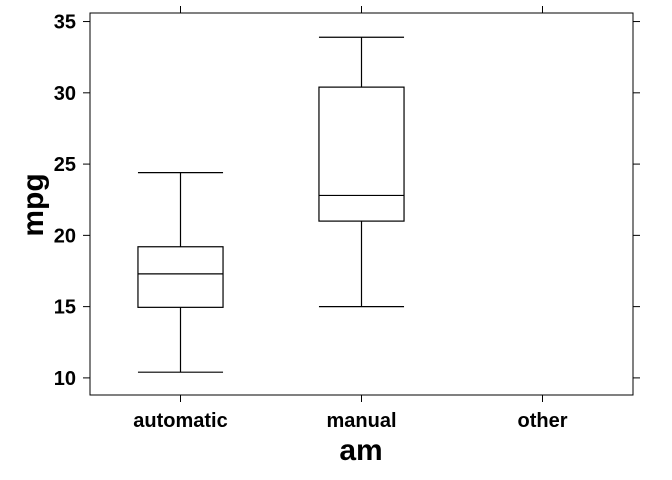  What do you see at coordinates (65, 236) in the screenshot?
I see `y-tick-label-2: 20` at bounding box center [65, 236].